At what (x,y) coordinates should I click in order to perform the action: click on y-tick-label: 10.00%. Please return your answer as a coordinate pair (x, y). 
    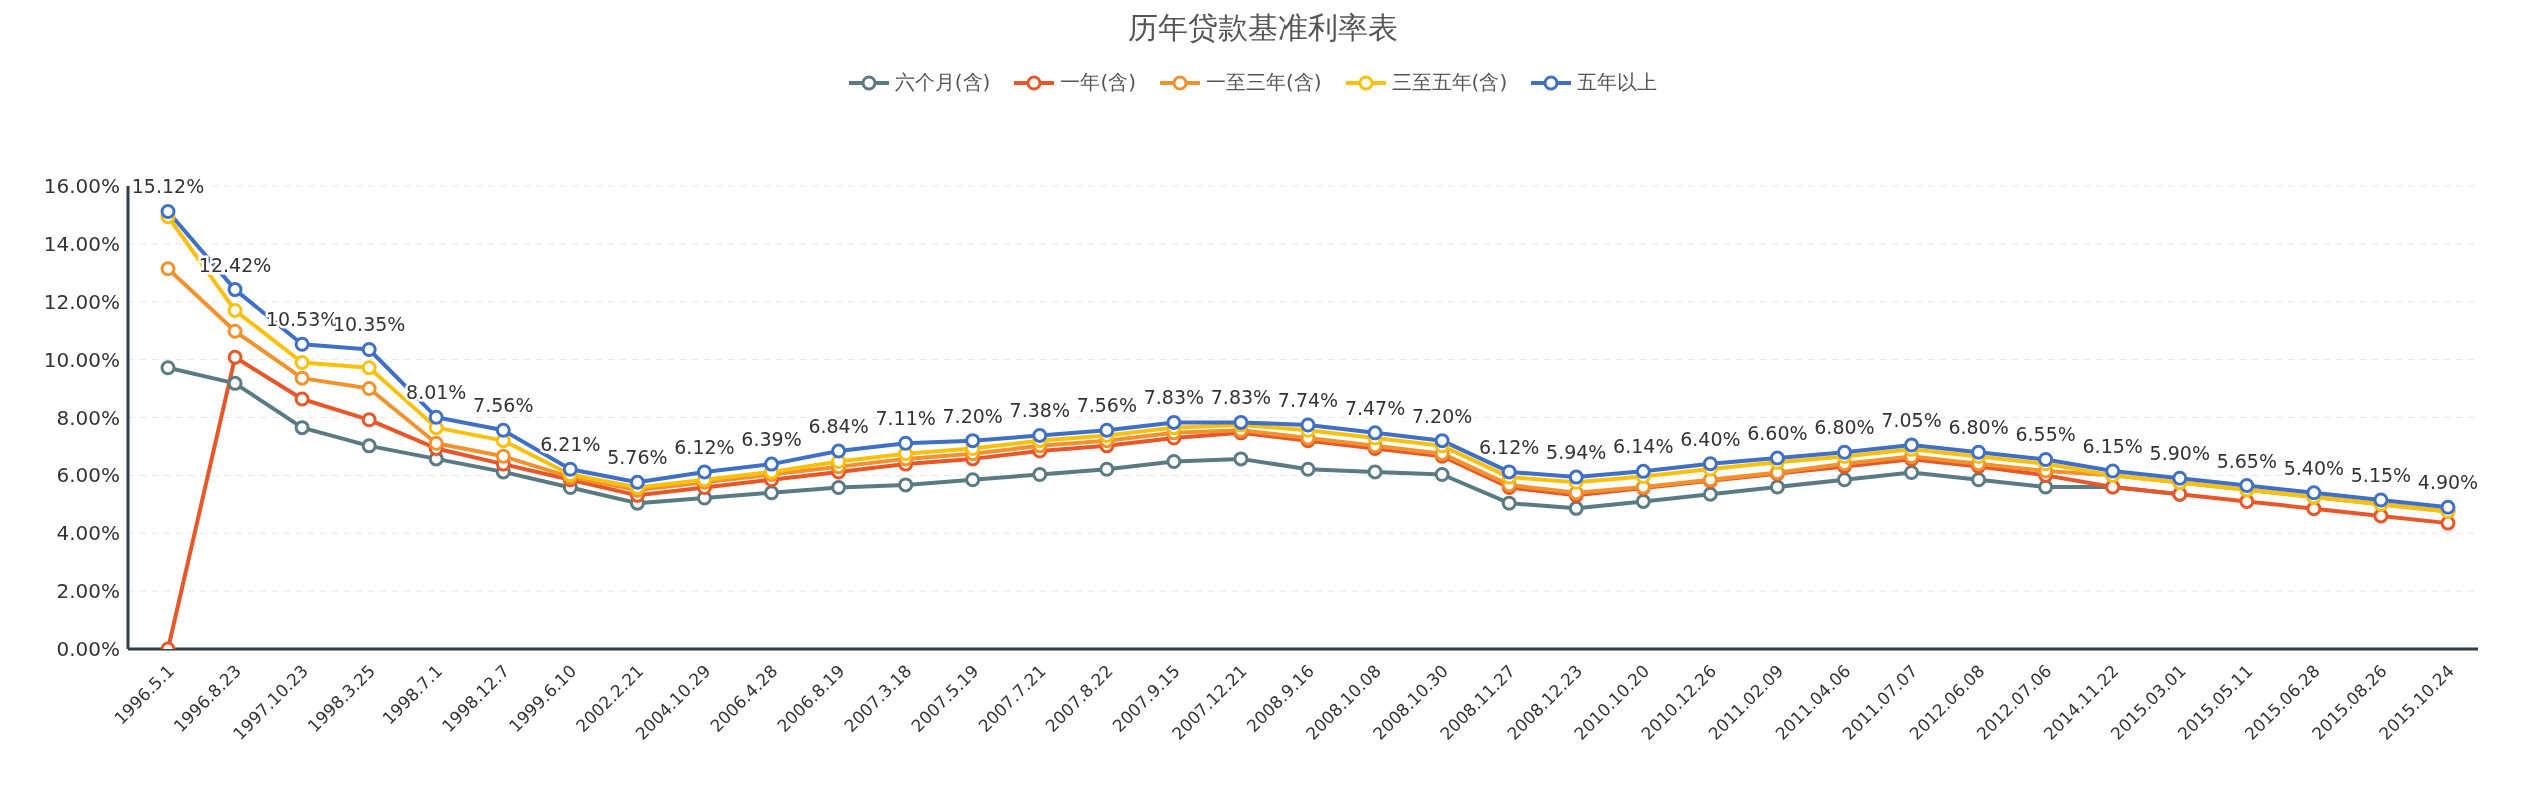
    Looking at the image, I should click on (81, 359).